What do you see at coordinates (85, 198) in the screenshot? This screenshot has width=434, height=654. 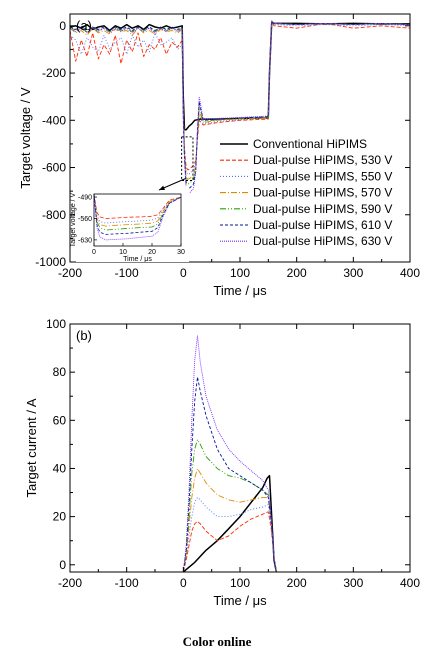 I see `inset-y-tick-label: -490` at bounding box center [85, 198].